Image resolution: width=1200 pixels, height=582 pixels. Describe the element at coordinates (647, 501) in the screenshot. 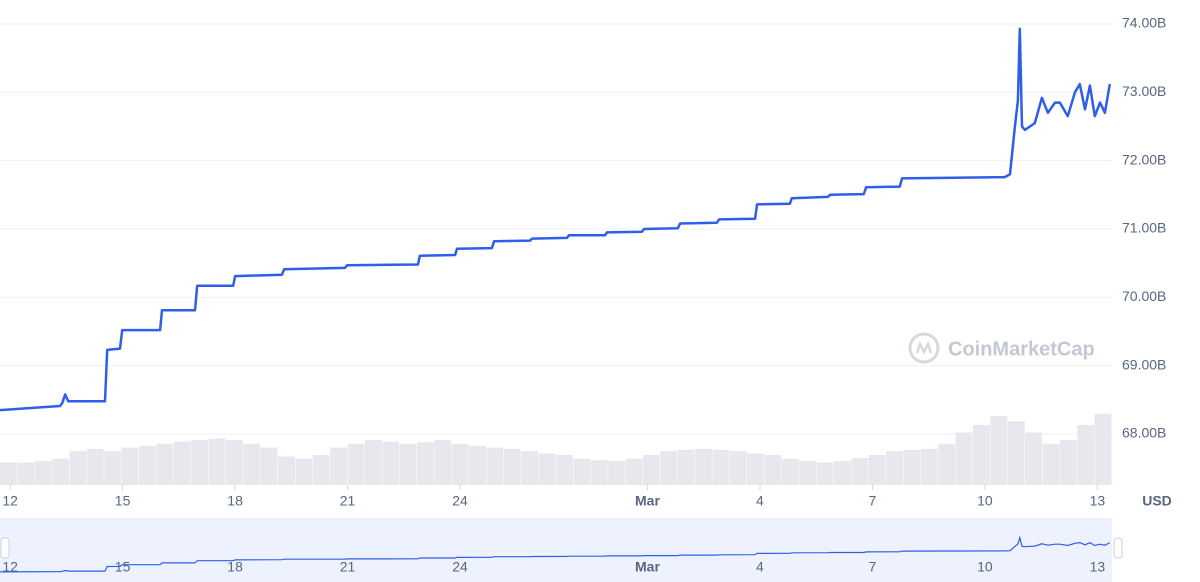

I see `x-tick-label: Mar` at that location.